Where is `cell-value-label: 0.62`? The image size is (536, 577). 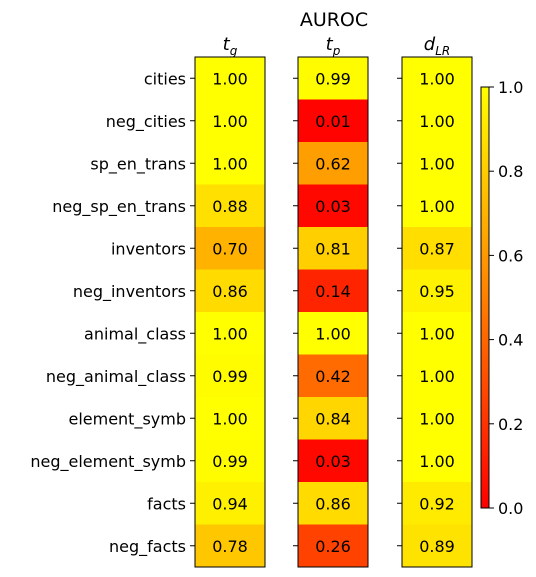 cell-value-label: 0.62 is located at coordinates (333, 163).